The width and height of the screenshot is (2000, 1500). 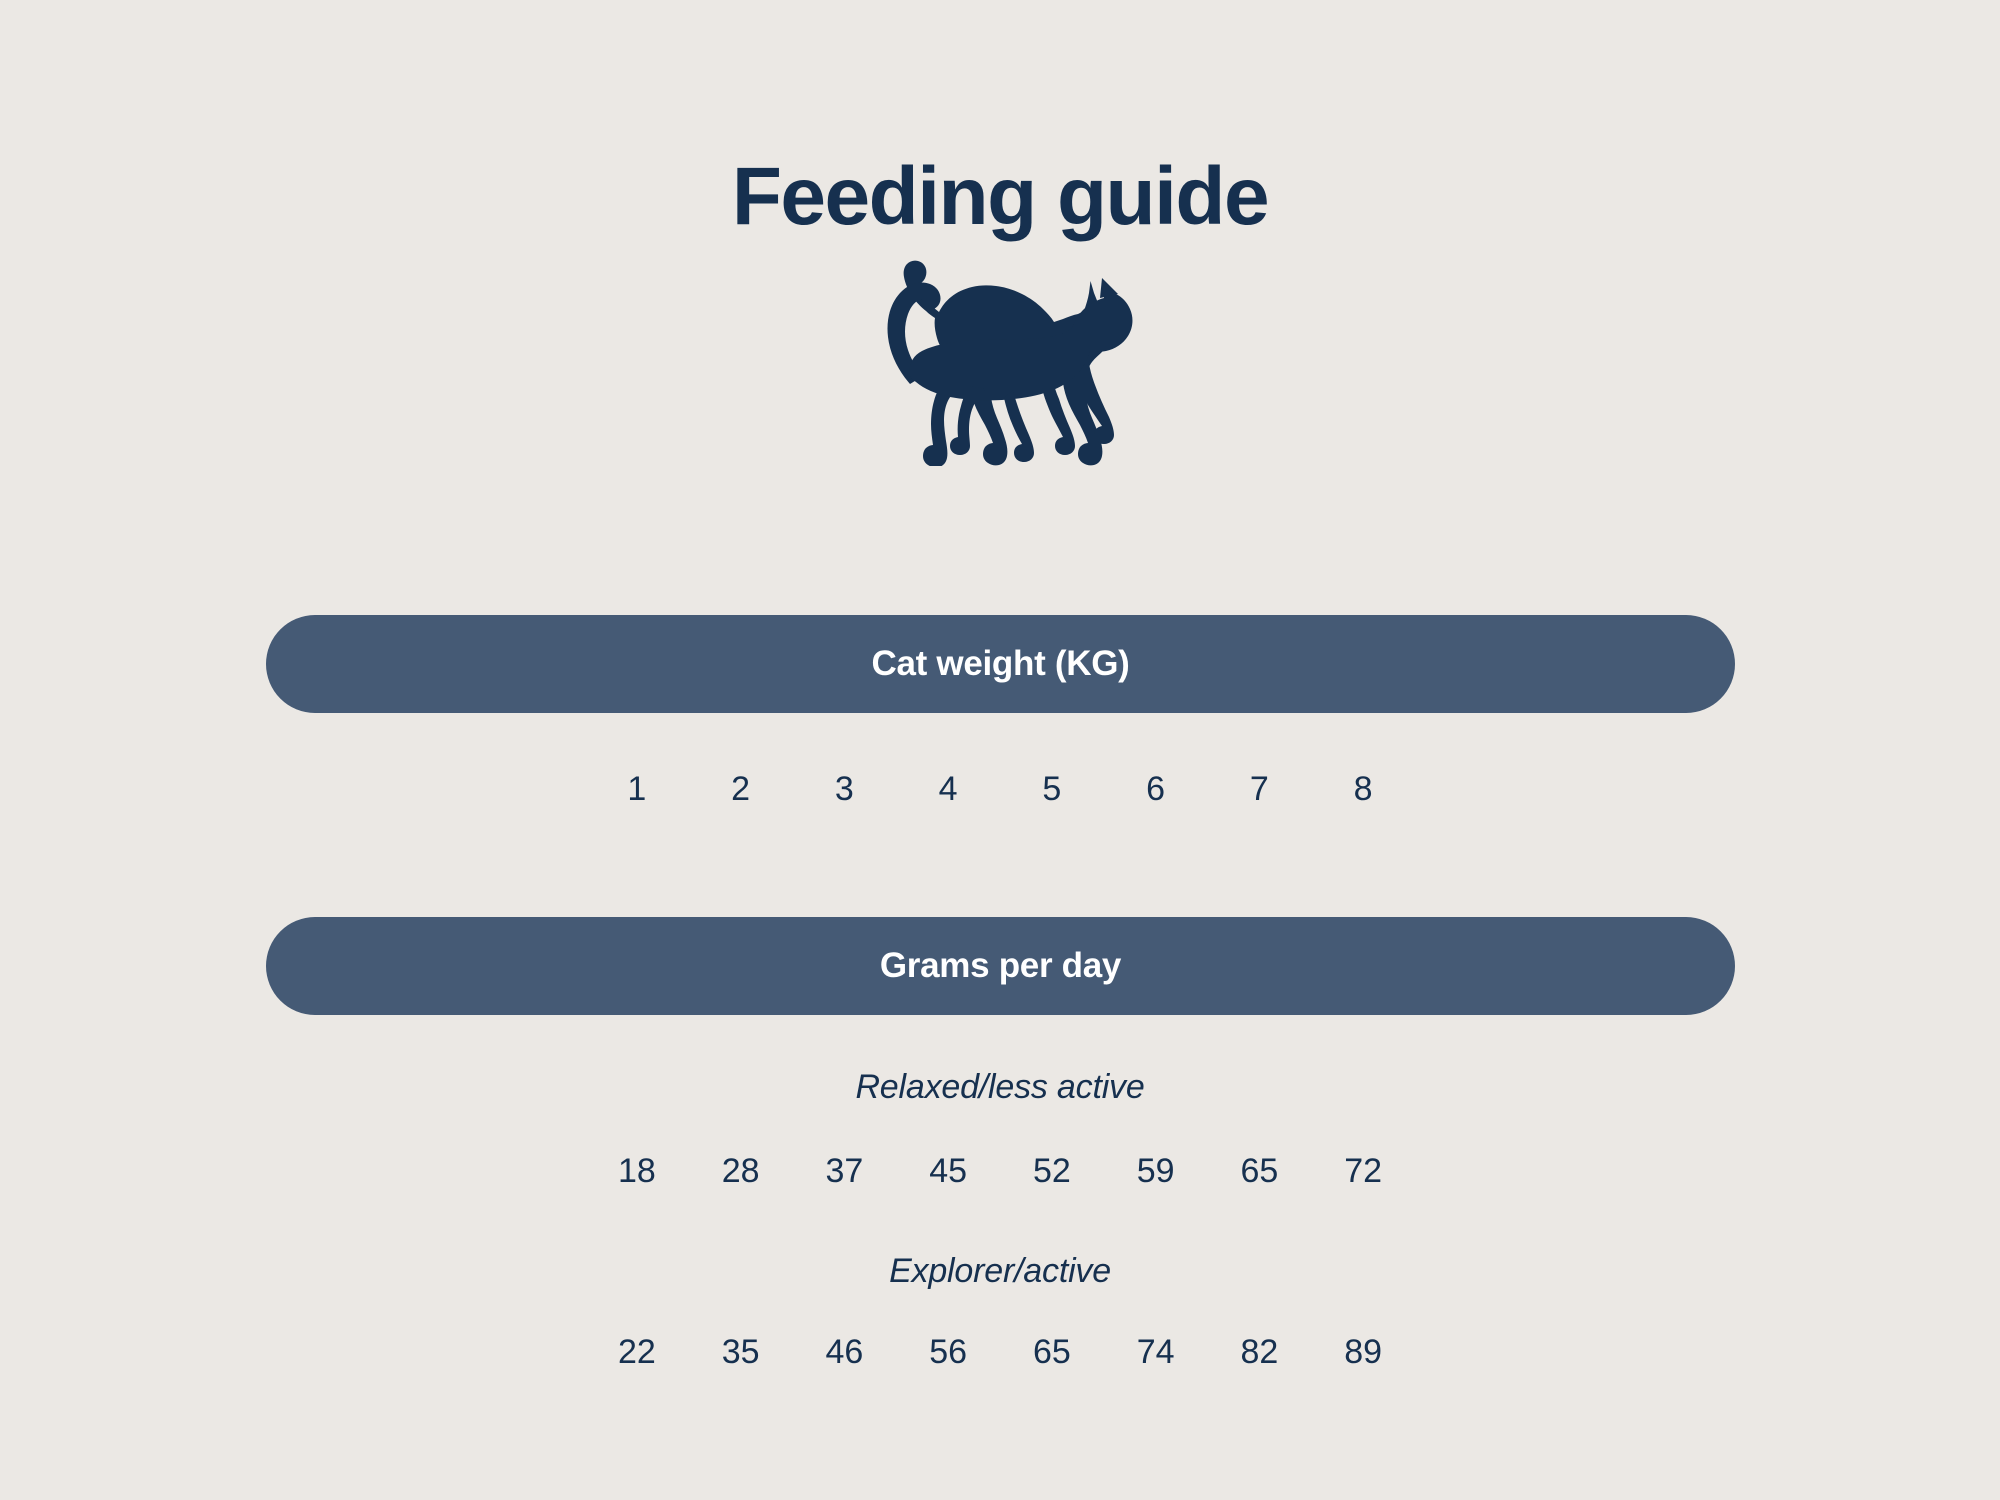 I want to click on banner-cat-weight-label: Cat weight (KG), so click(x=1000, y=663).